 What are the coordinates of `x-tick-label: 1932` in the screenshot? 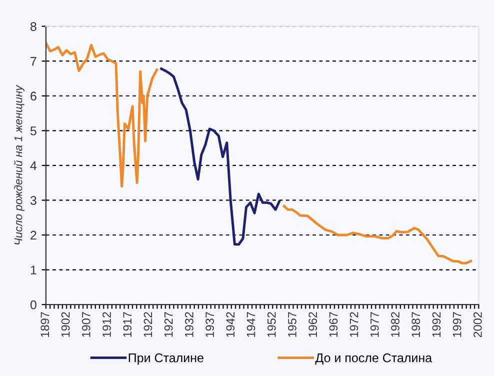 It's located at (189, 324).